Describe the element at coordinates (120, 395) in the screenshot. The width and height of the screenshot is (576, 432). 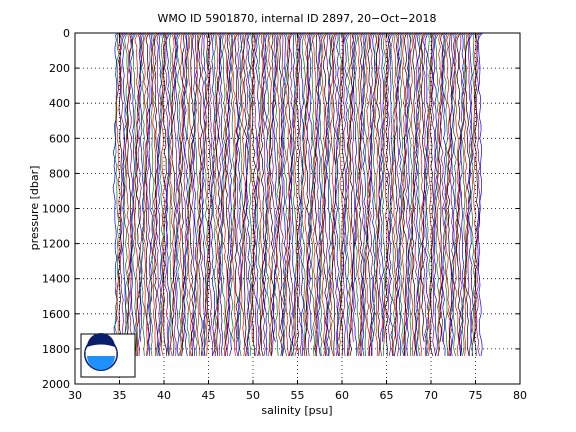
I see `x-tick-label: 35` at that location.